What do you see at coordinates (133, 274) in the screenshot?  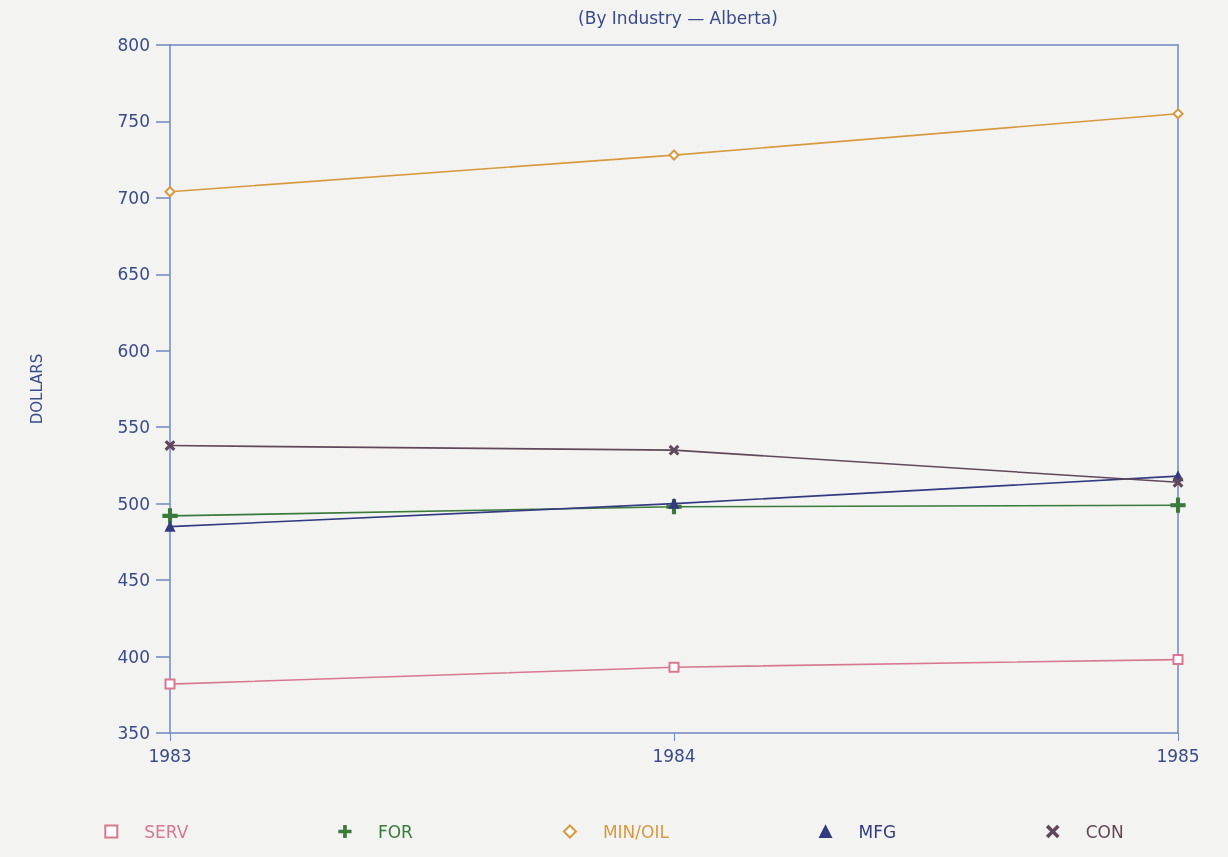 I see `y-tick-label: 650` at bounding box center [133, 274].